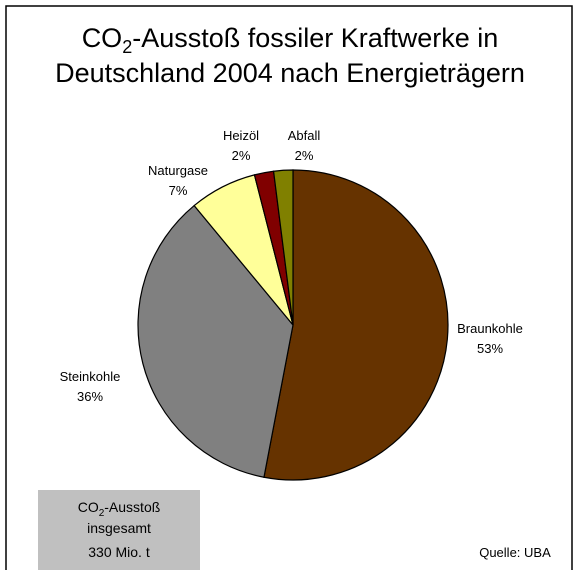  I want to click on chart-title: CO2-Ausstoß fossiler Kraftwerke in, so click(290, 40).